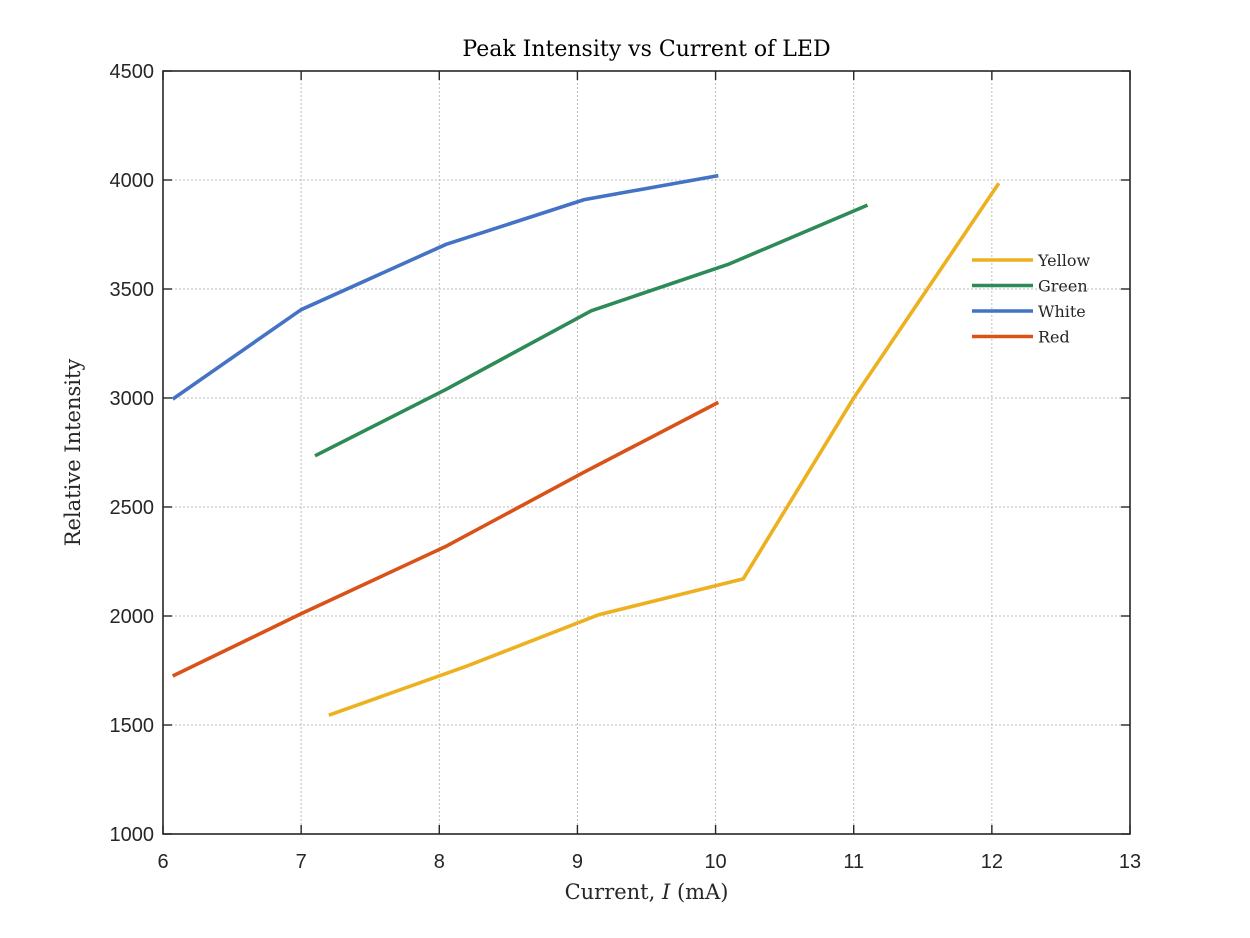  What do you see at coordinates (445, 539) in the screenshot?
I see `series-line-red` at bounding box center [445, 539].